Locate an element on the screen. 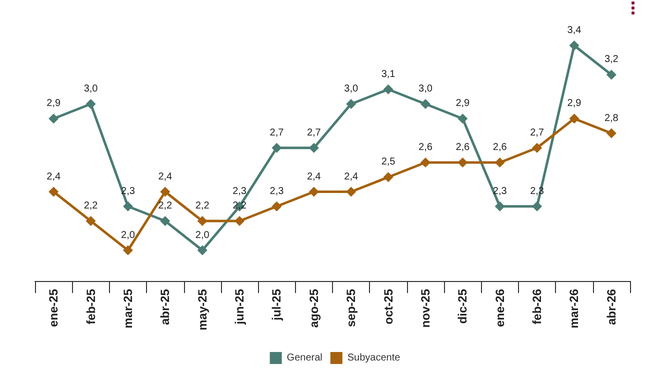 This screenshot has height=381, width=670. data-label: 3,2 is located at coordinates (611, 60).